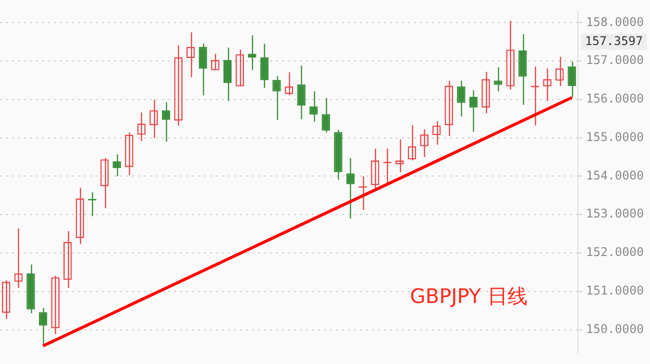 This screenshot has height=364, width=650. What do you see at coordinates (615, 213) in the screenshot?
I see `y-tick-label: 153.0000` at bounding box center [615, 213].